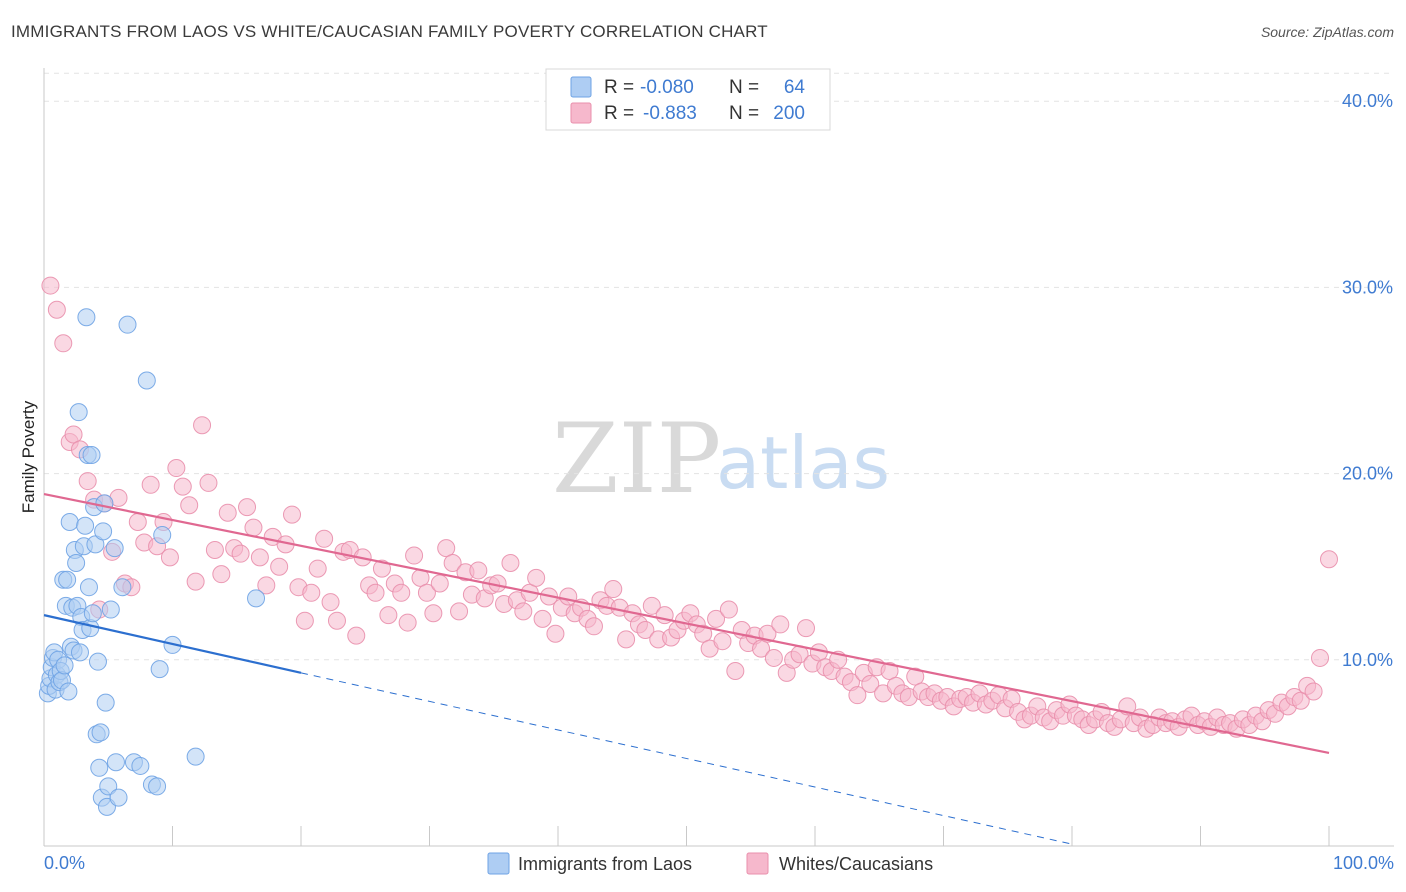  I want to click on y-tick-label: 10.0%, so click(1367, 660).